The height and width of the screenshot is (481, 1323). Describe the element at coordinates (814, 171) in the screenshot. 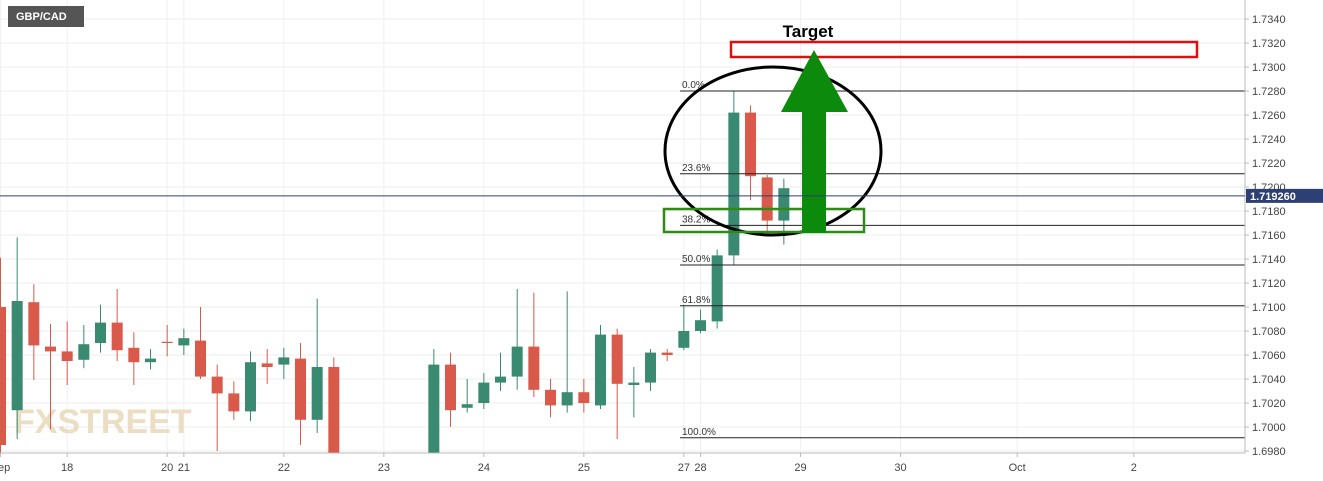

I see `arrow-shaft` at that location.